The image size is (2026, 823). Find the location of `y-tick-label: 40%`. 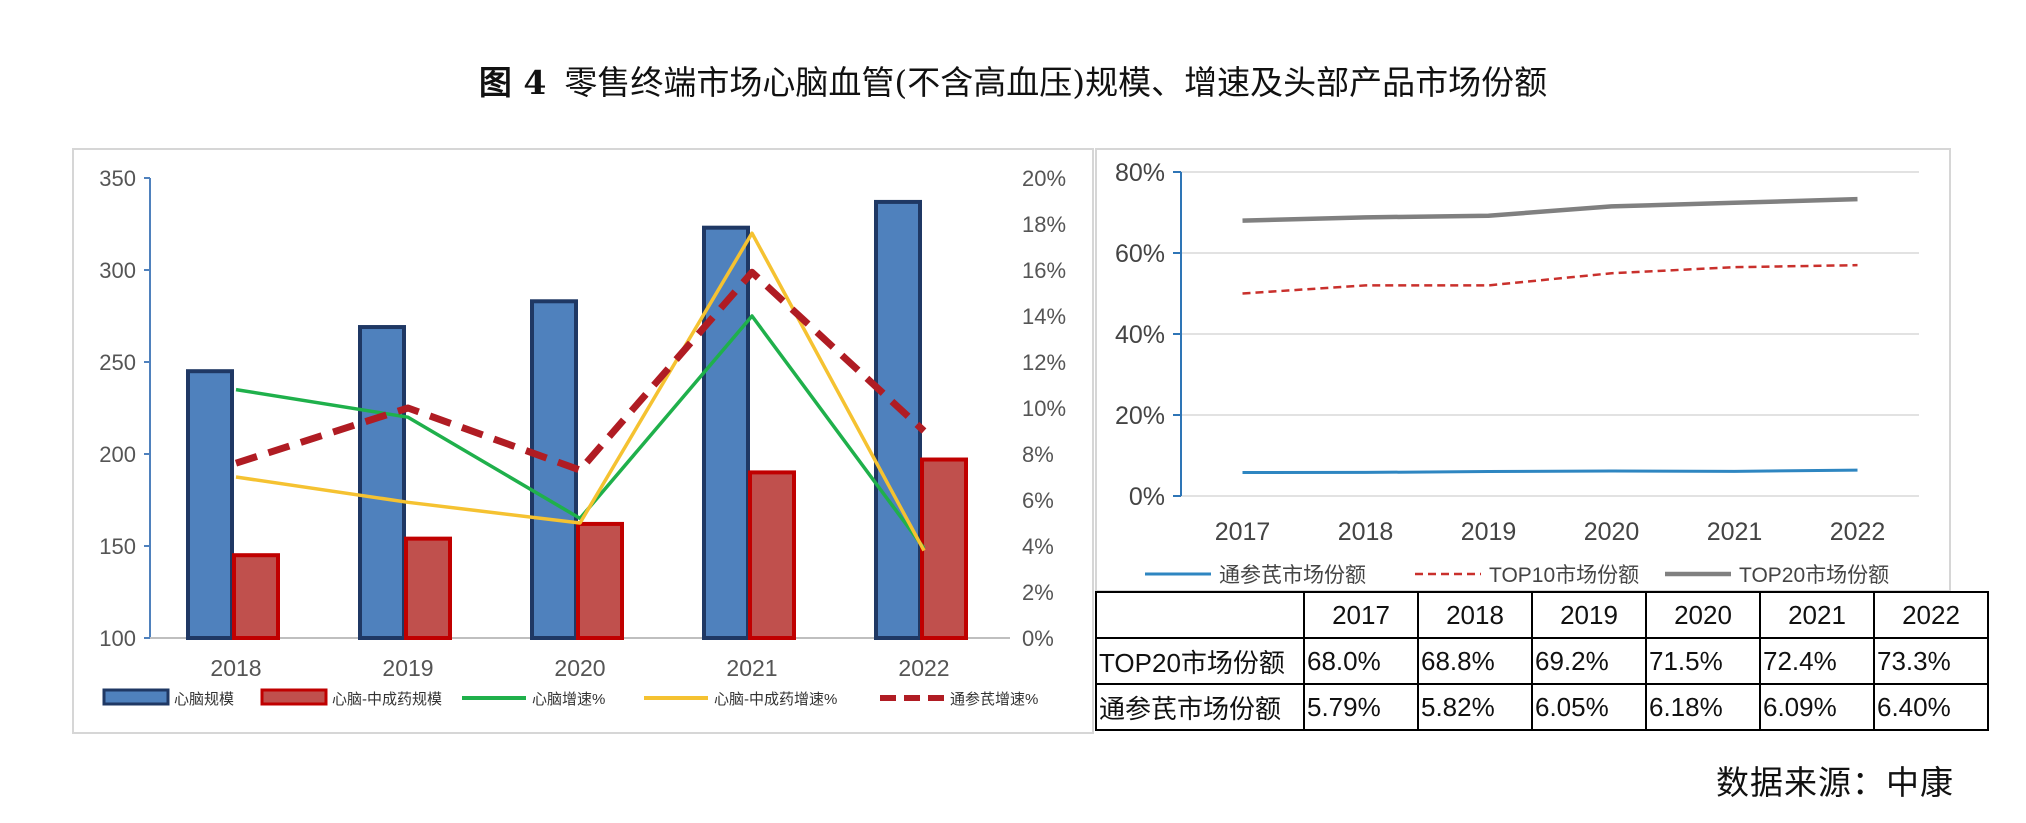

y-tick-label: 40% is located at coordinates (1140, 335).